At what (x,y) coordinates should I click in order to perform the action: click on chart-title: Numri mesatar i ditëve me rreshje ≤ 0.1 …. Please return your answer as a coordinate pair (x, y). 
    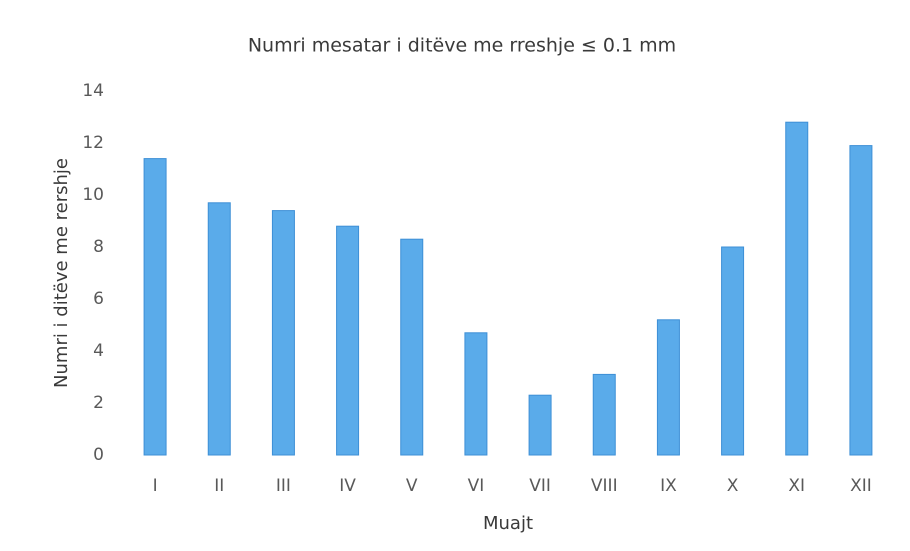
    Looking at the image, I should click on (462, 46).